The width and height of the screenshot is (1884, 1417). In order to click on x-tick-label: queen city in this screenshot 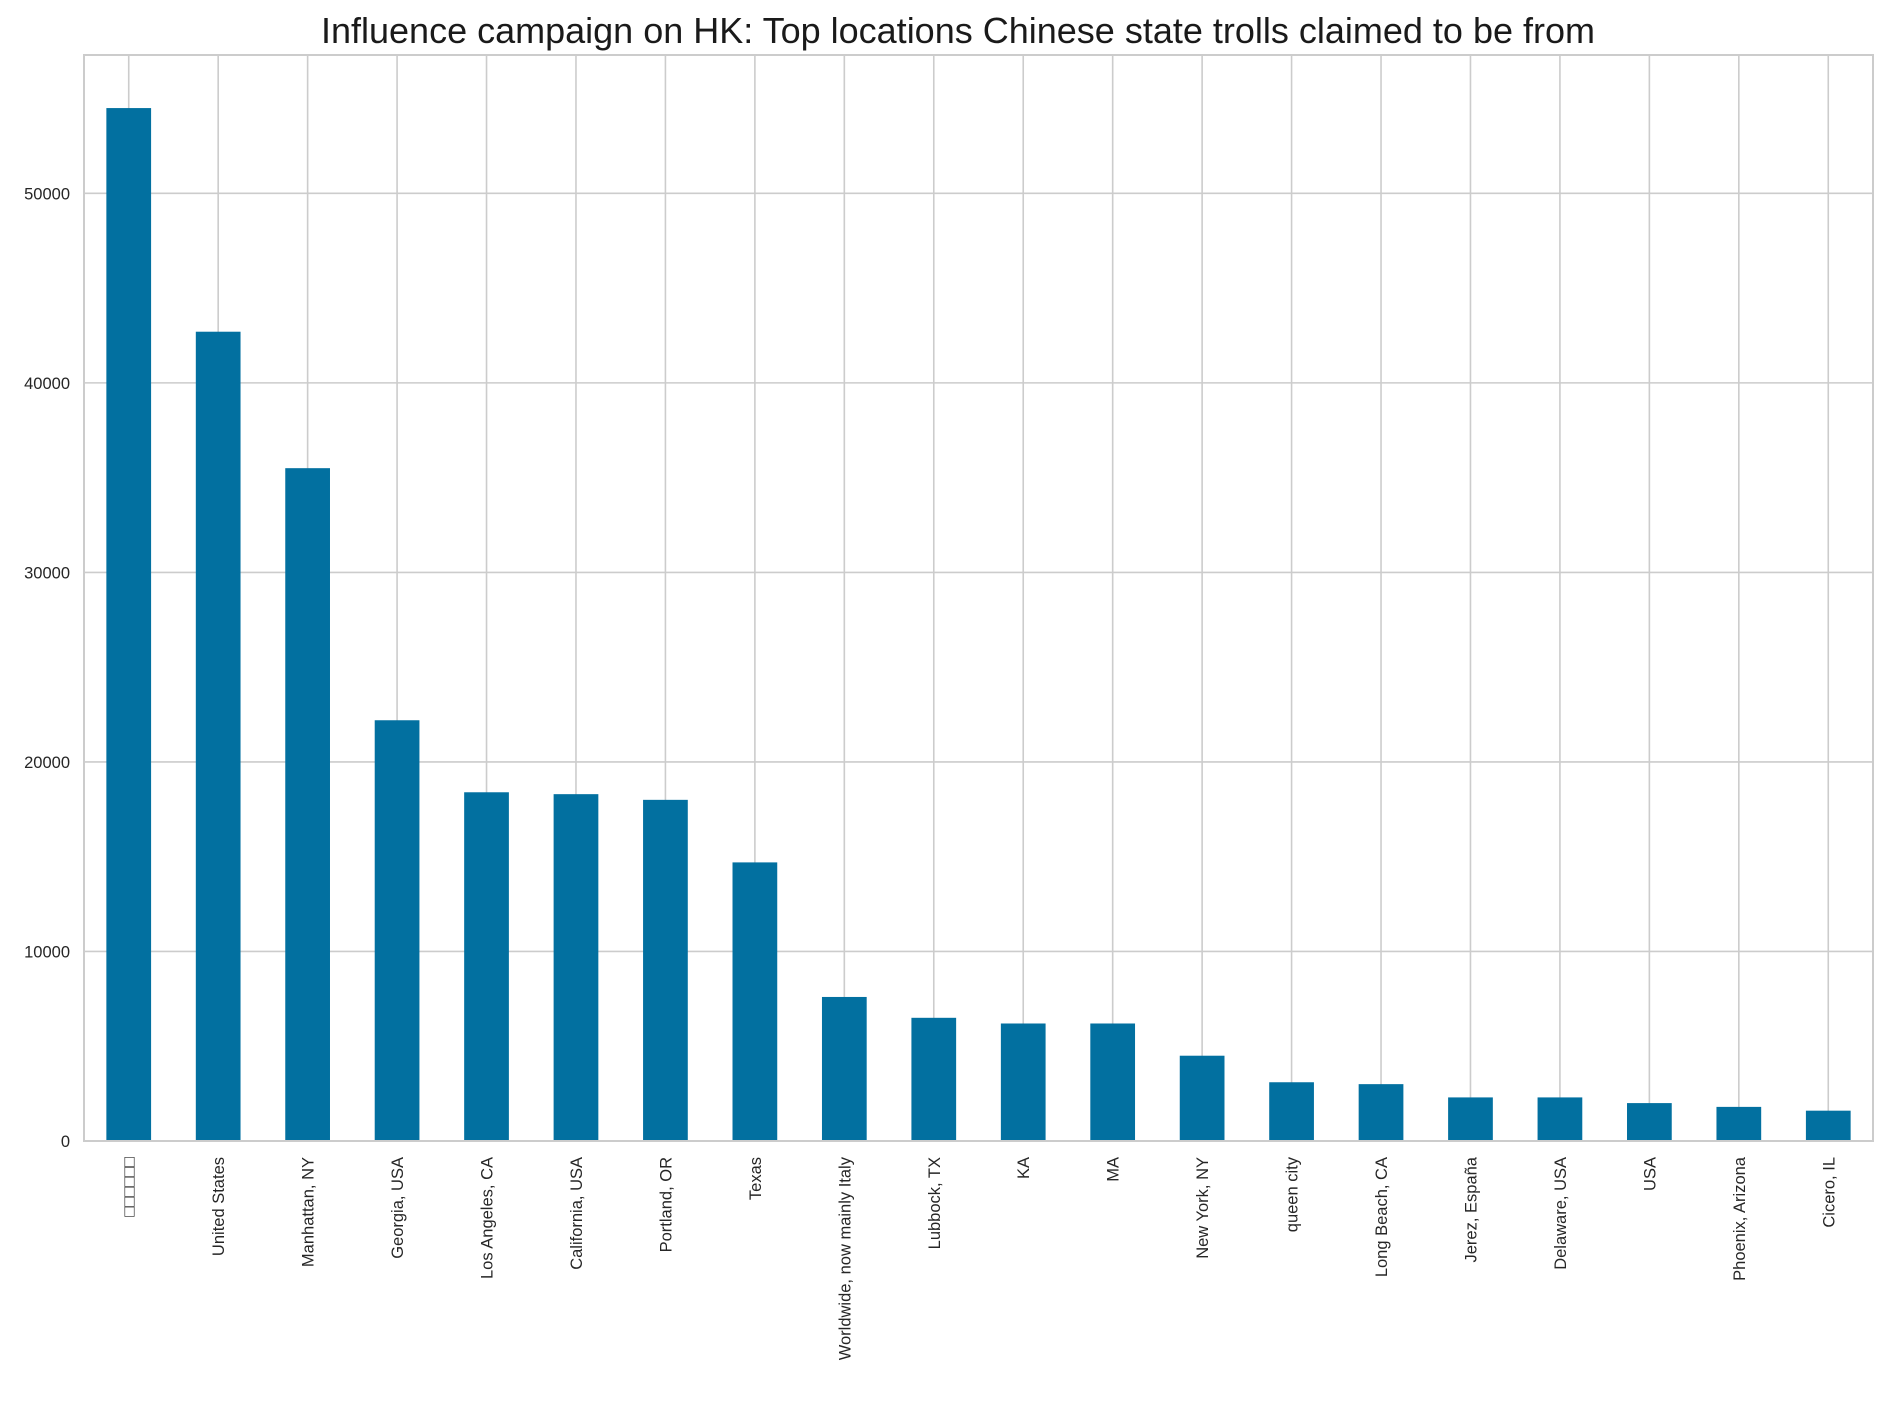, I will do `click(1293, 1194)`.